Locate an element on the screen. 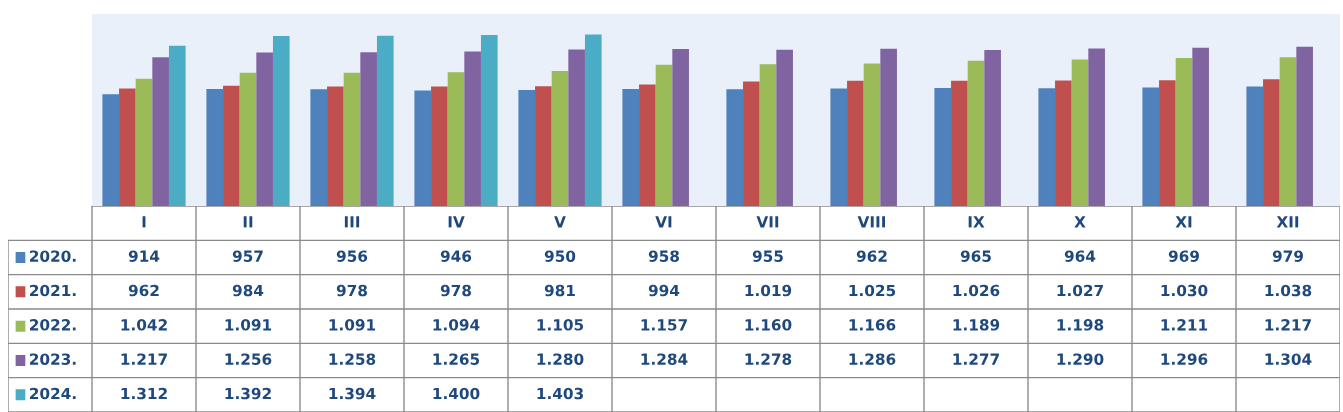 The width and height of the screenshot is (1343, 412). data-label: 1.312 is located at coordinates (144, 393).